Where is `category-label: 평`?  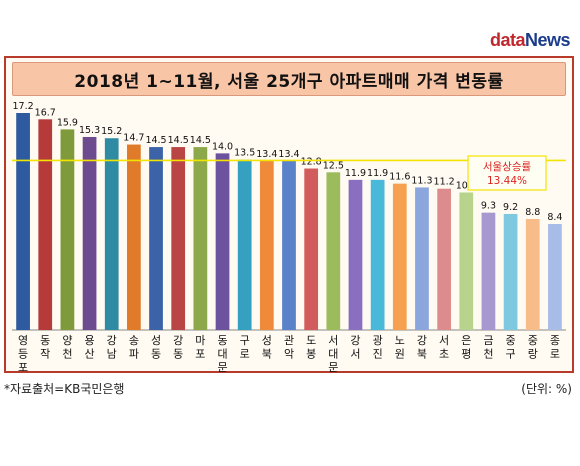
category-label: 평 is located at coordinates (466, 354).